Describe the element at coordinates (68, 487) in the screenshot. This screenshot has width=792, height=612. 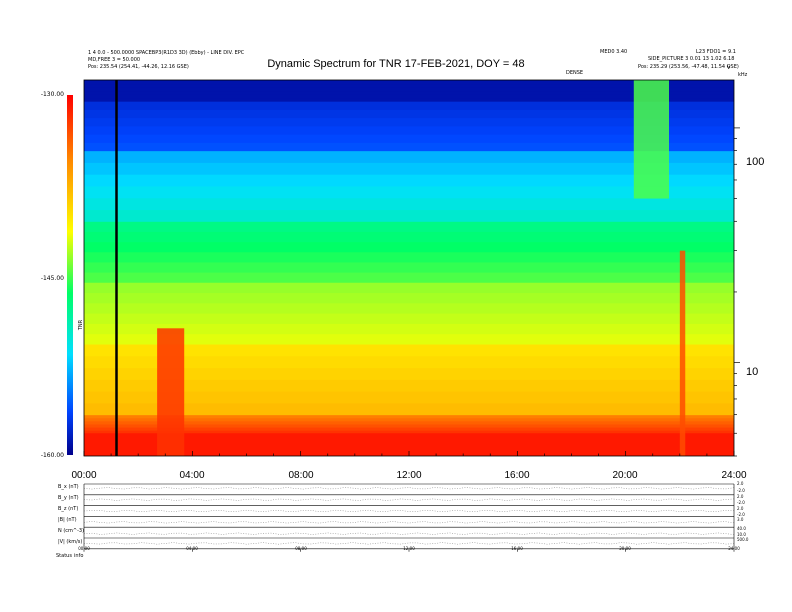
I see `panel-label-bx: B_x (nT)` at that location.